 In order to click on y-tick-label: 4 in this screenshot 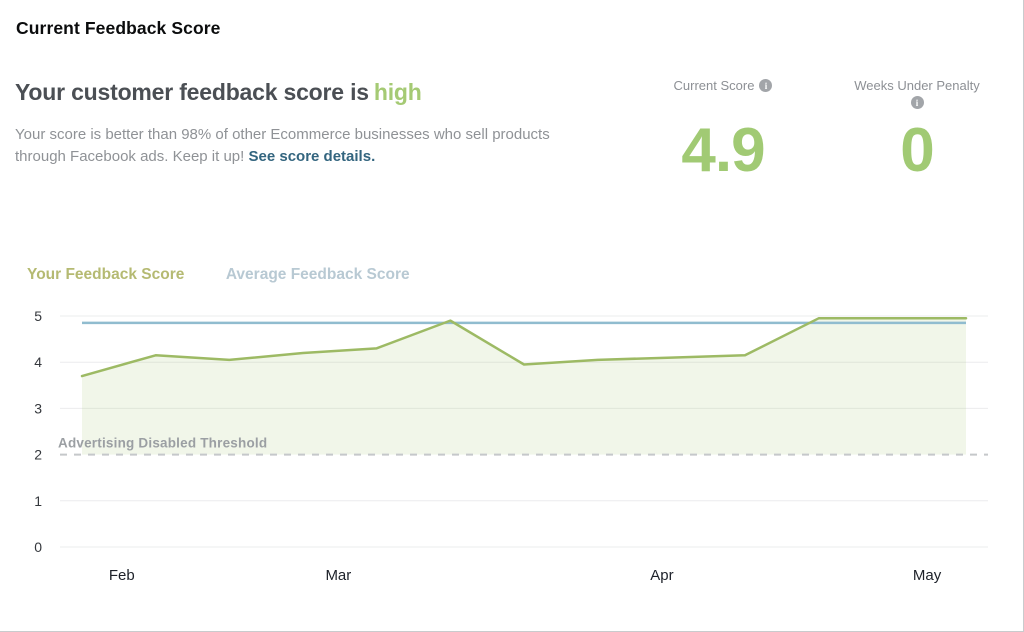, I will do `click(38, 362)`.